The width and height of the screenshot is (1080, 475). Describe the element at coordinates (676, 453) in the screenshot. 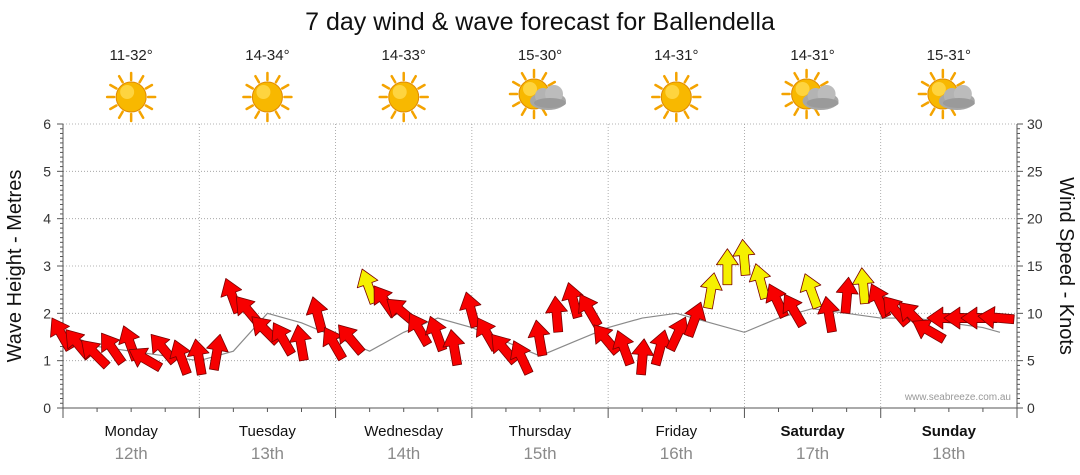

I see `day-date-label: 16th` at that location.